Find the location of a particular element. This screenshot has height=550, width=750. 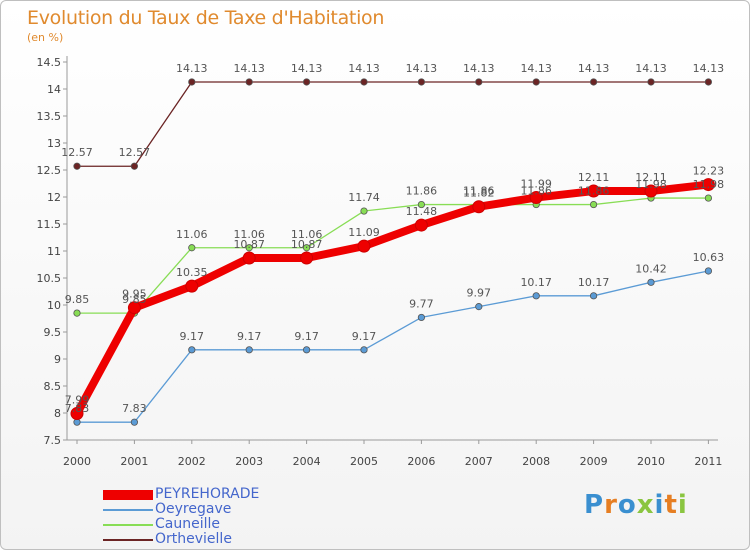

y-tick-label: 10.5 is located at coordinates (49, 278).